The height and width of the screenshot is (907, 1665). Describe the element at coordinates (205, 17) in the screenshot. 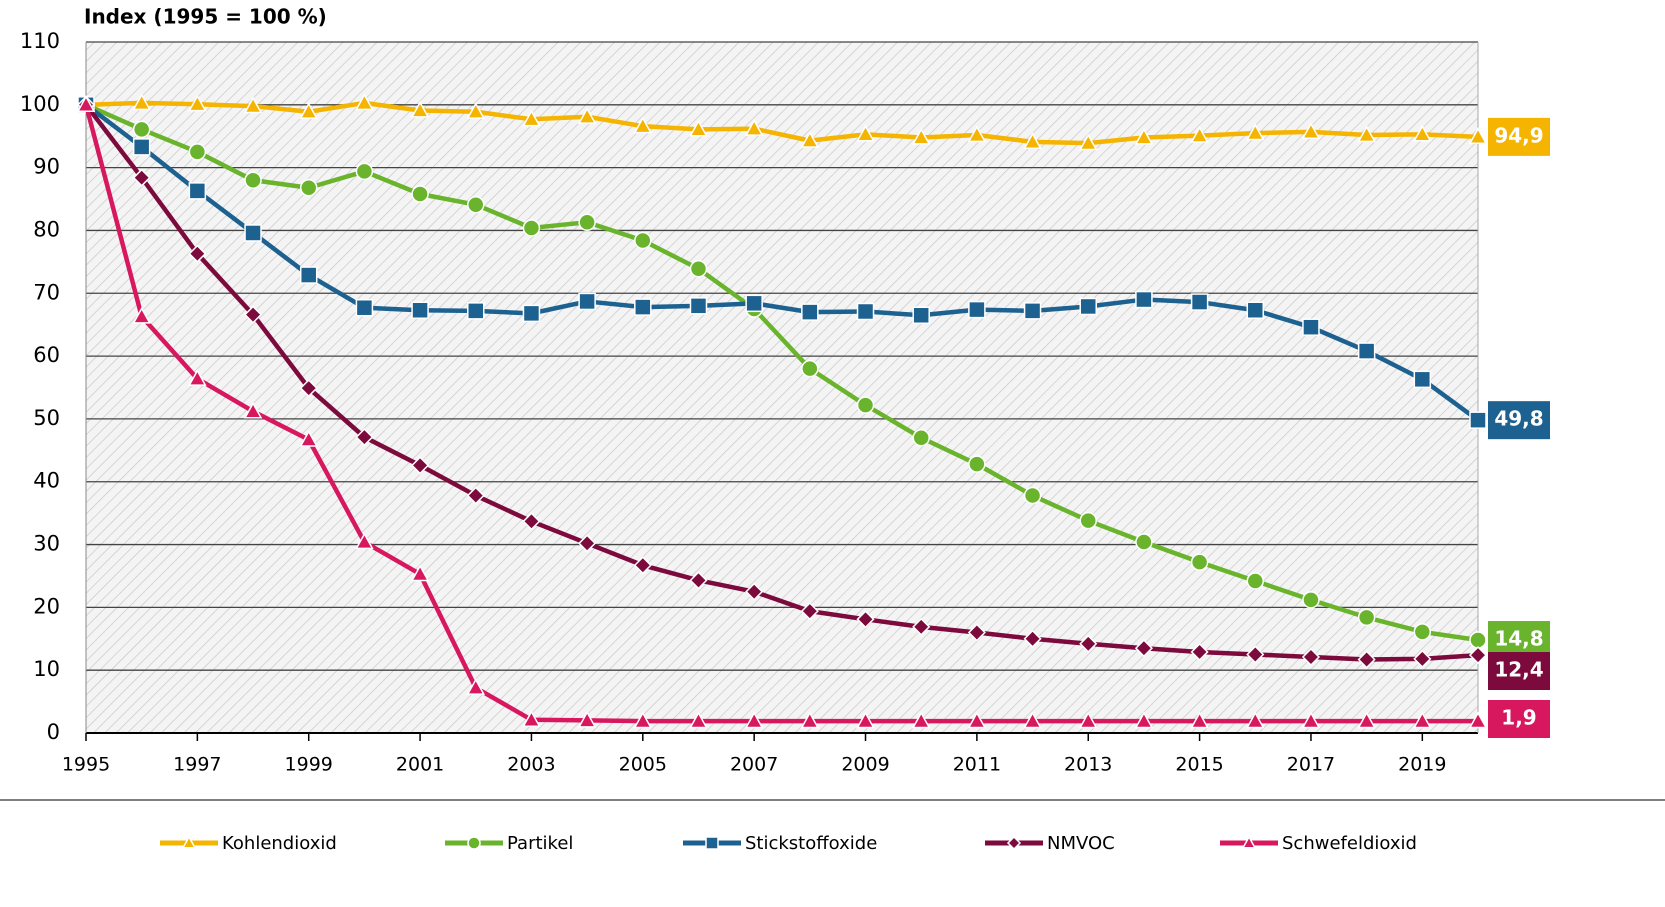

I see `y-axis-label: Index (1995 = 100 %)` at that location.